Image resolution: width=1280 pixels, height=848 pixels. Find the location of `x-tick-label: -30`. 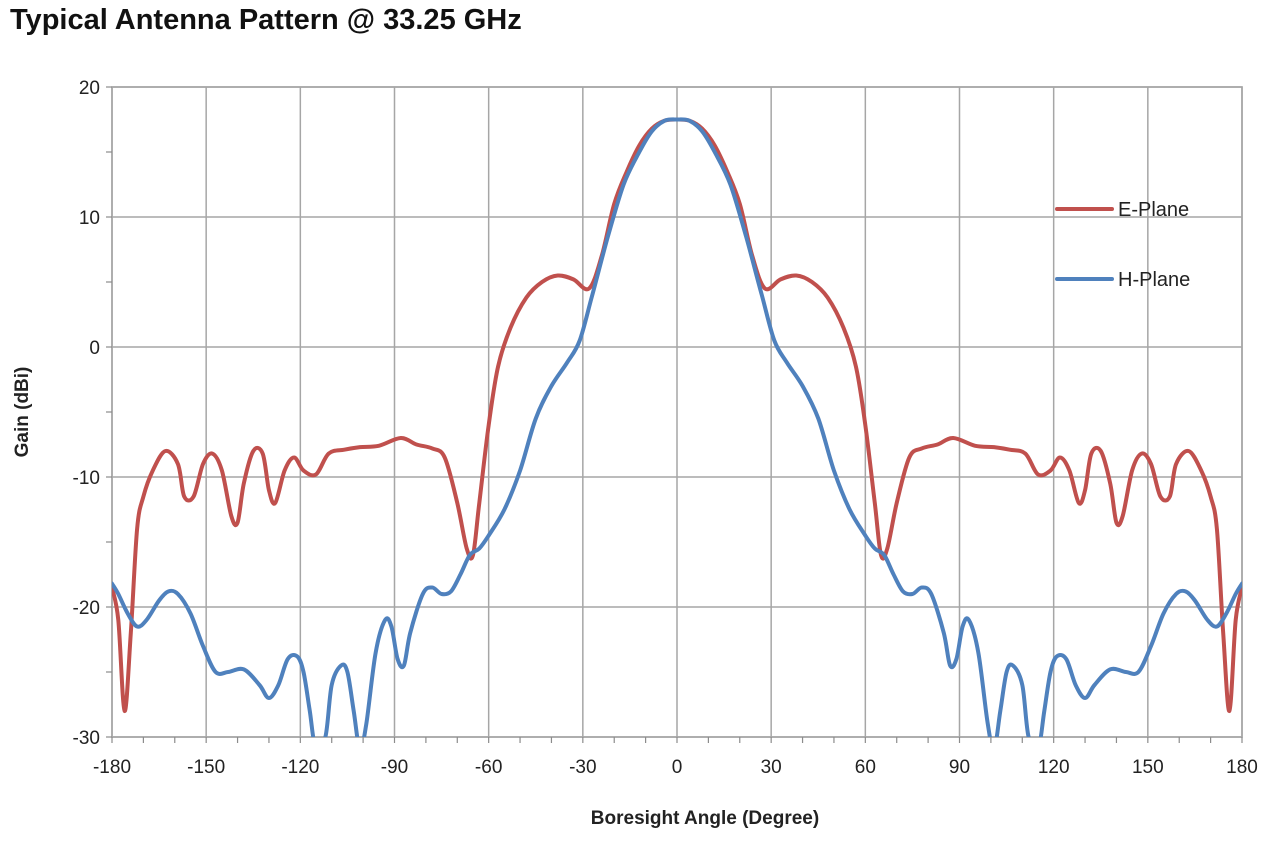

x-tick-label: -30 is located at coordinates (582, 767).